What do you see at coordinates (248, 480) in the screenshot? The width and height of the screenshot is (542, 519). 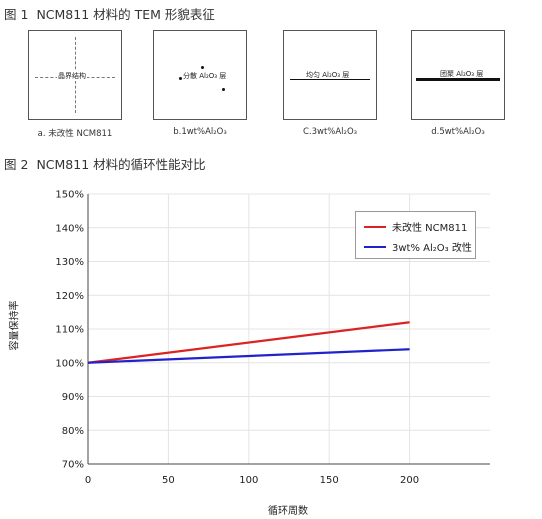 I see `x-tick-label: 100` at bounding box center [248, 480].